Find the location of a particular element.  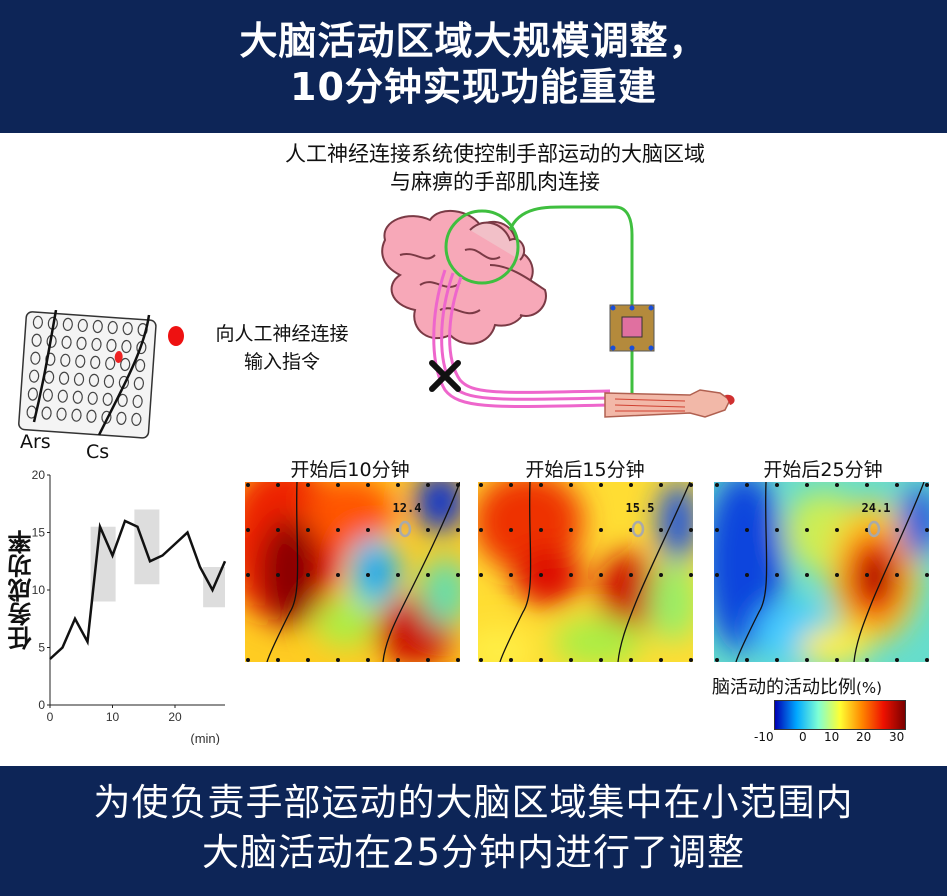

label-ars: Ars is located at coordinates (35, 442).